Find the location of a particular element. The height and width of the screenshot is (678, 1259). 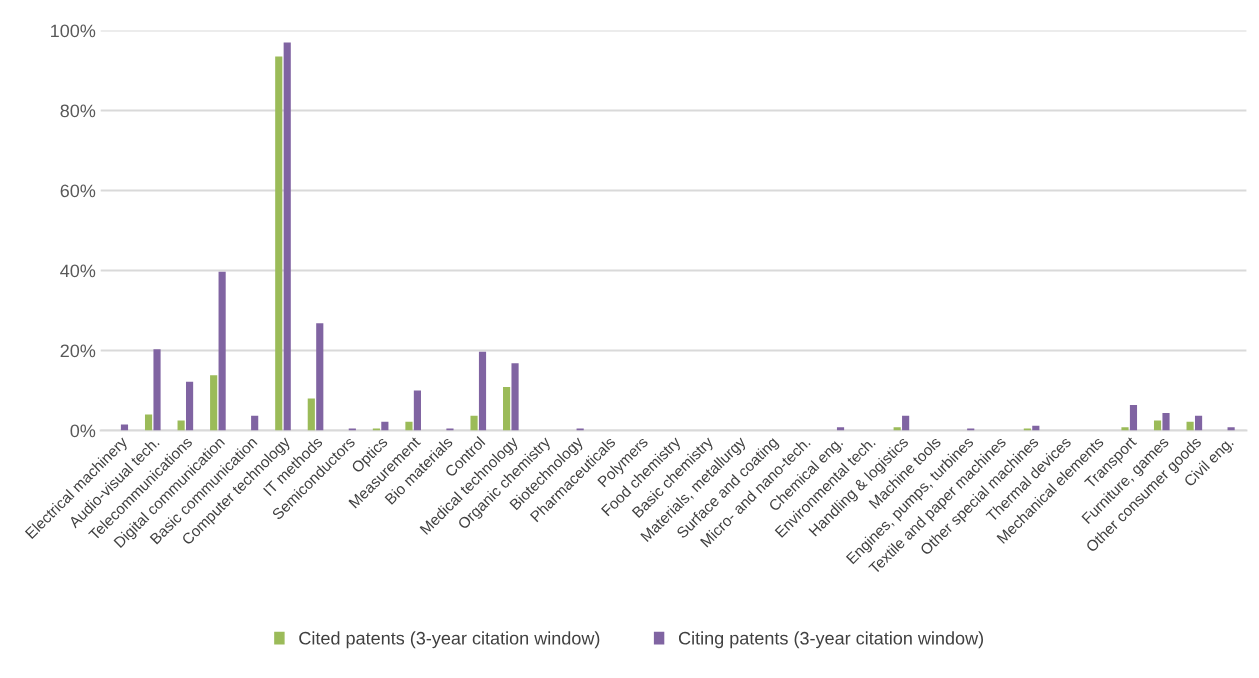

y-tick-label: 40% is located at coordinates (78, 271).